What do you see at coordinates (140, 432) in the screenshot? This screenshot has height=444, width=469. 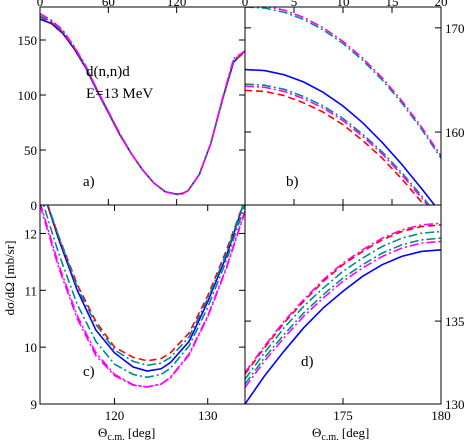 I see `x-axis-label-left-unit: [deg]` at bounding box center [140, 432].